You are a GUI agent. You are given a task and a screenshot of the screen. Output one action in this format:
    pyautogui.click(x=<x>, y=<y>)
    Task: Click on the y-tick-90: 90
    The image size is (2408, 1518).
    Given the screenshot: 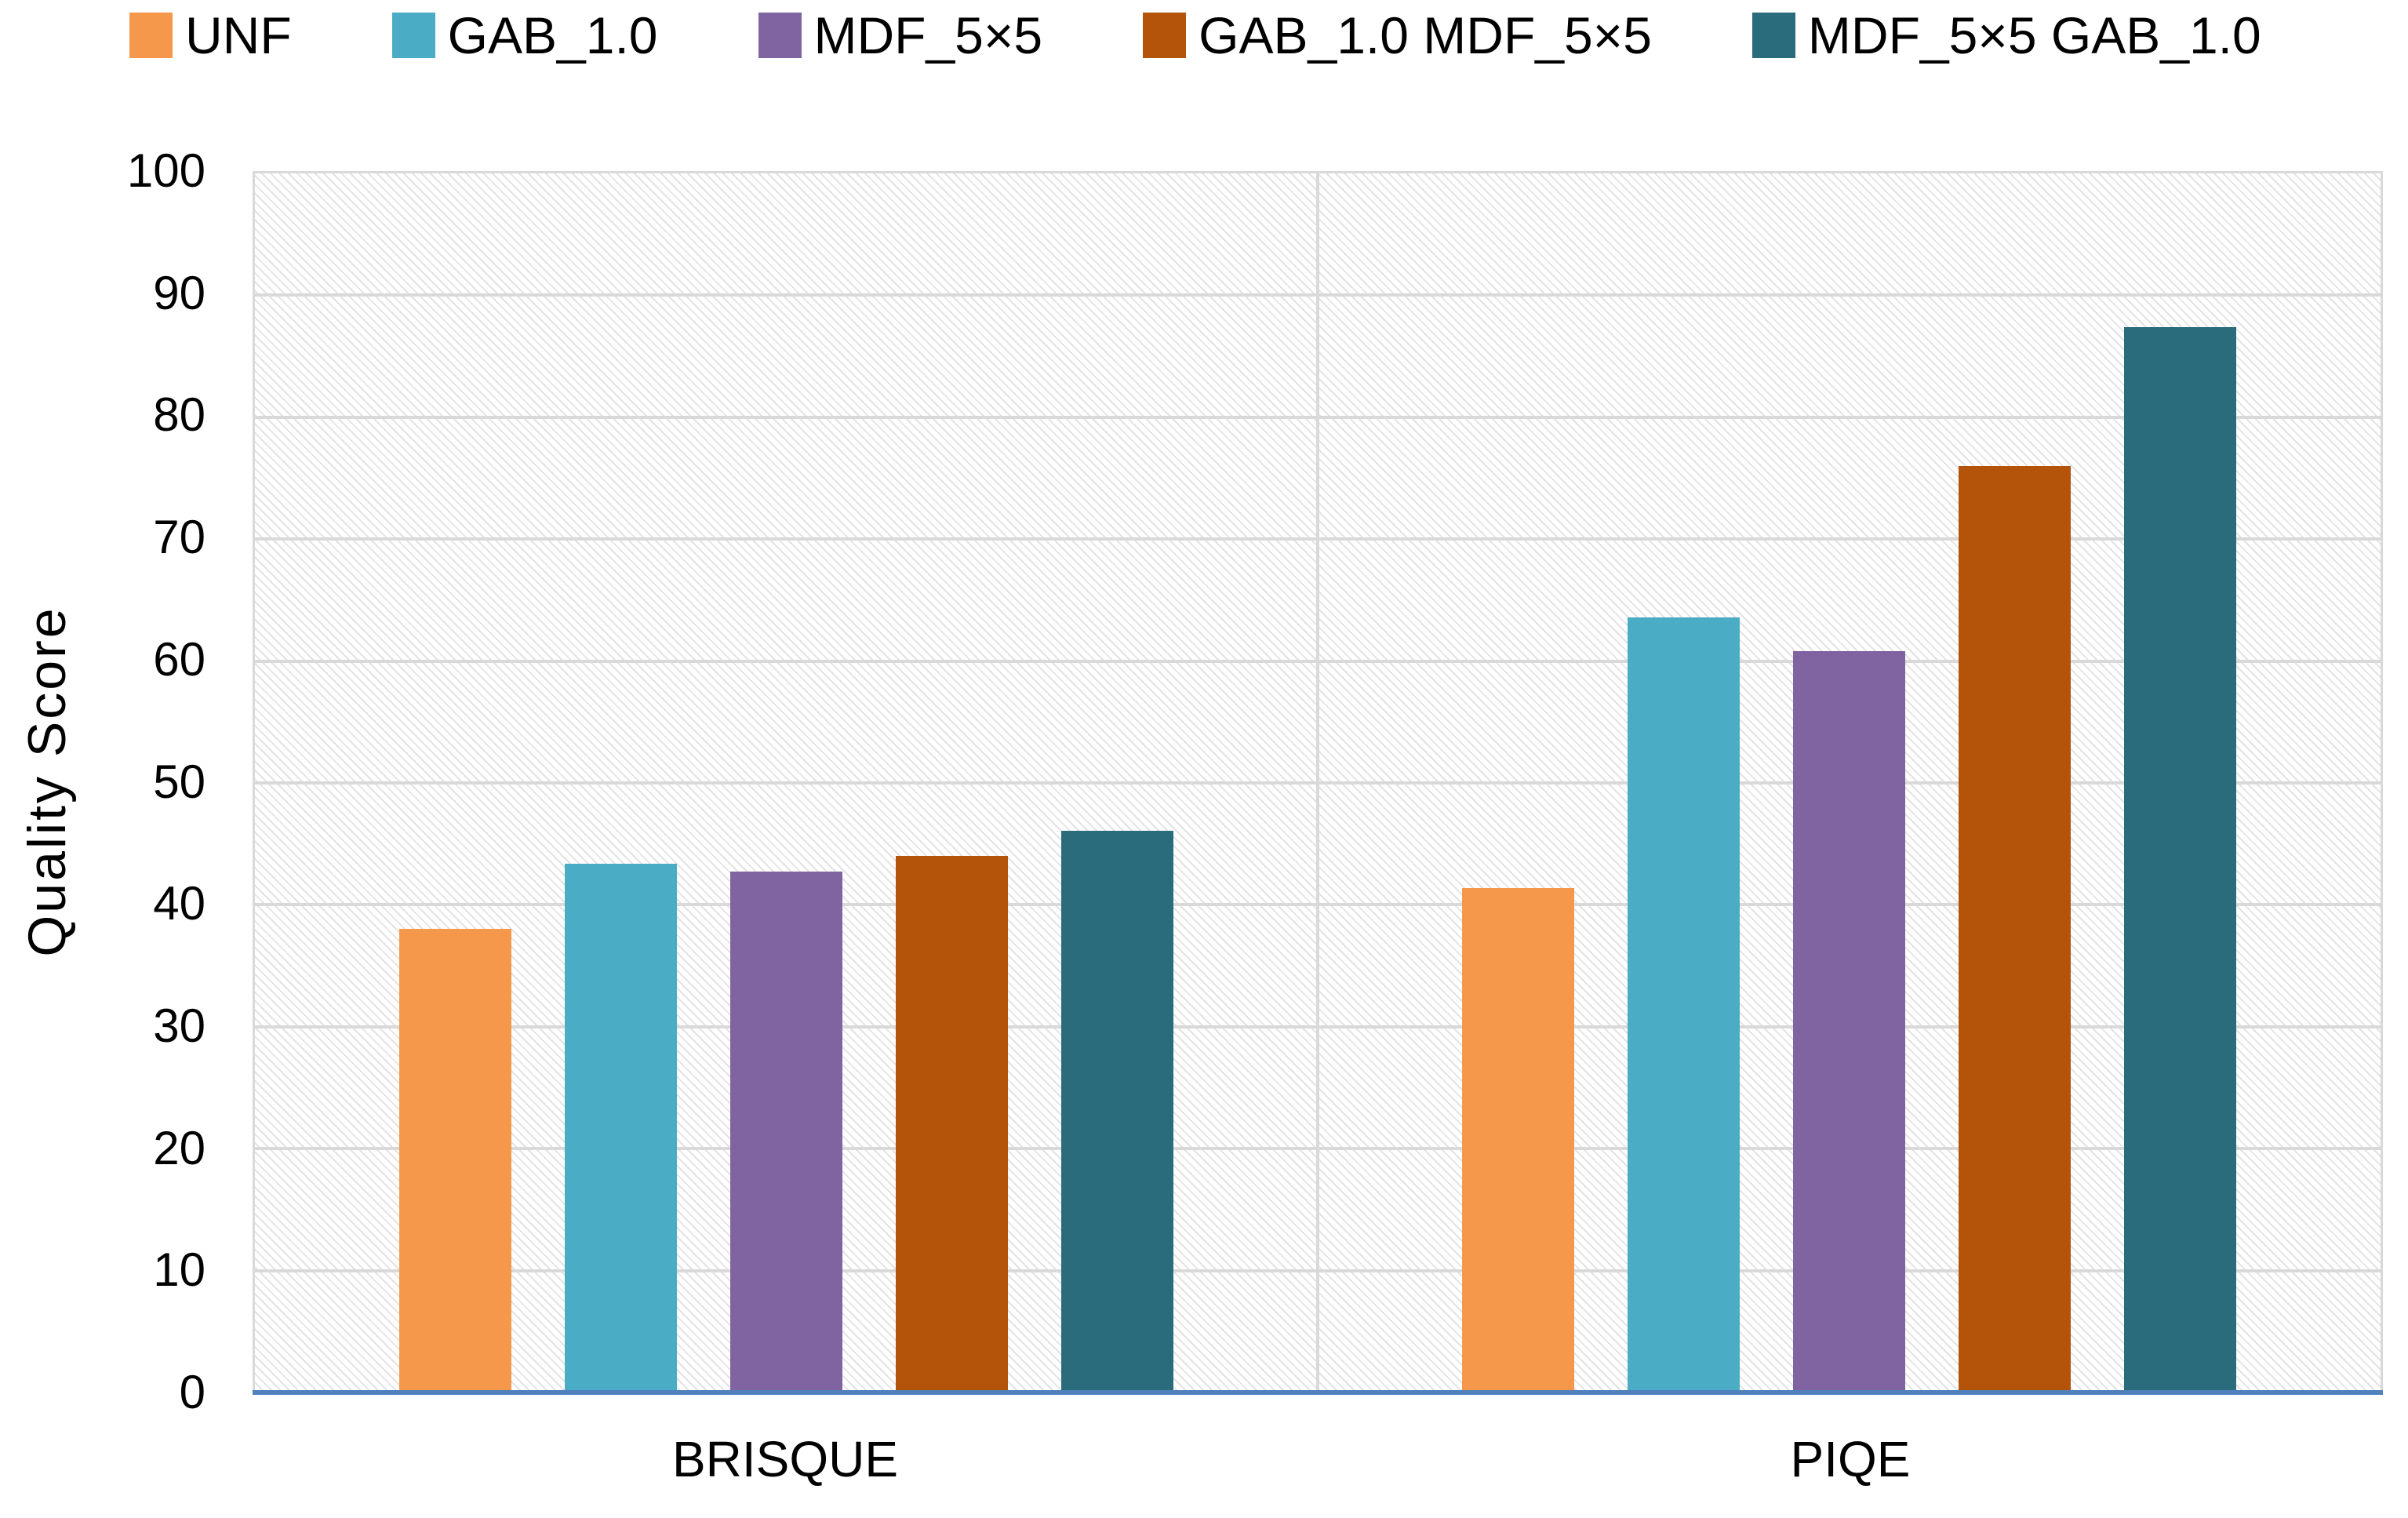 What is the action you would take?
    pyautogui.click(x=179, y=292)
    